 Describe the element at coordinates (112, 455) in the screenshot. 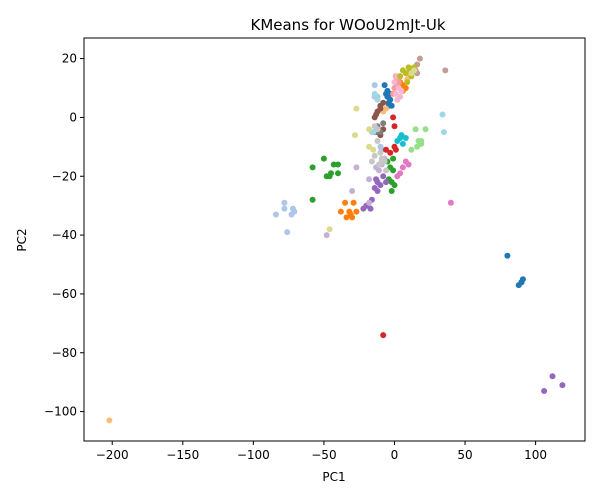

I see `x-tick-label: −200` at that location.